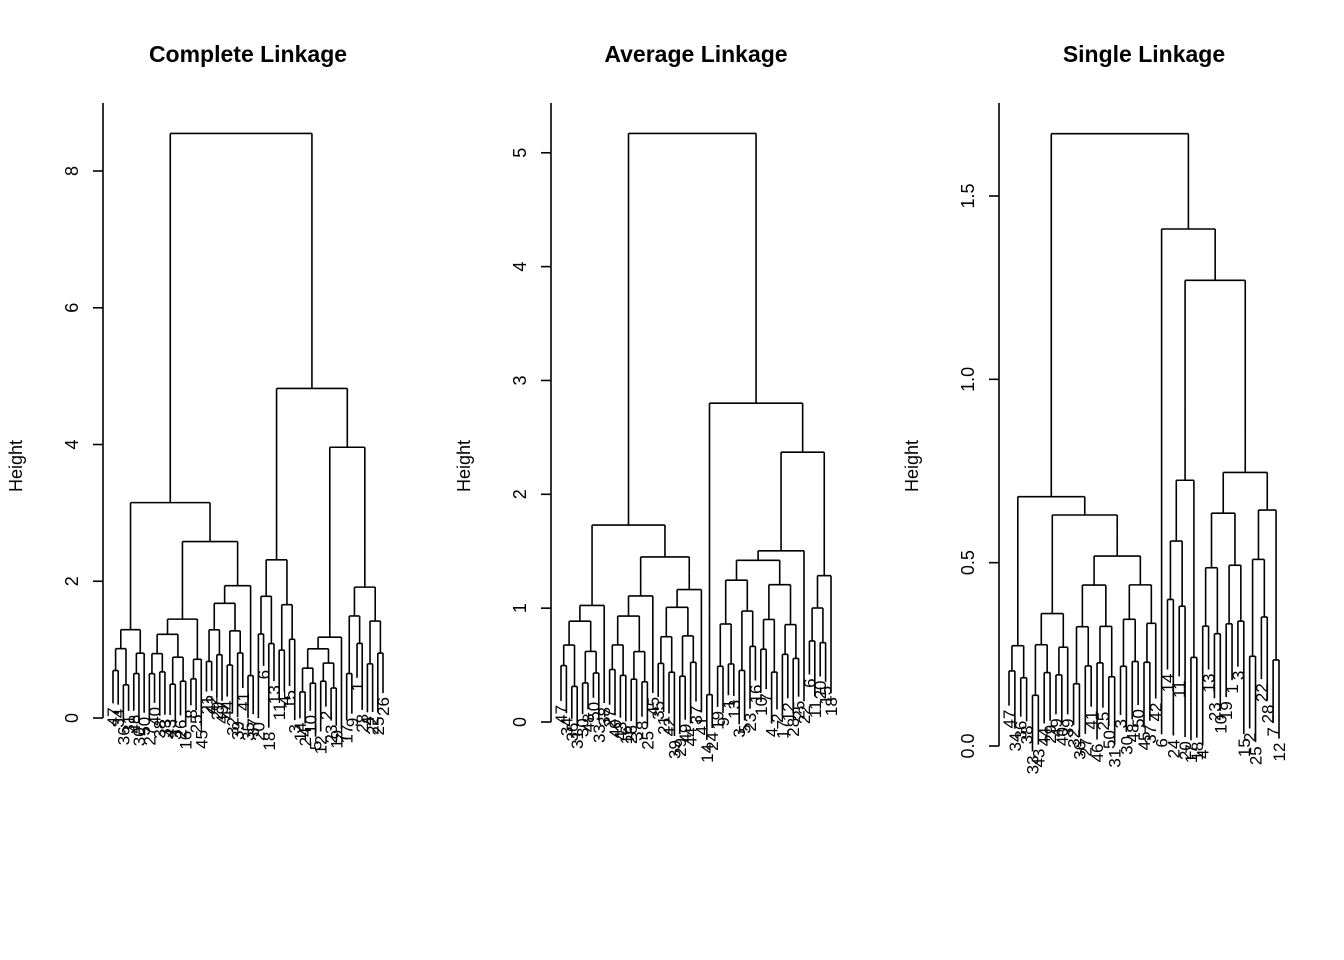  Describe the element at coordinates (968, 195) in the screenshot. I see `y-tick-label: 1.5` at that location.